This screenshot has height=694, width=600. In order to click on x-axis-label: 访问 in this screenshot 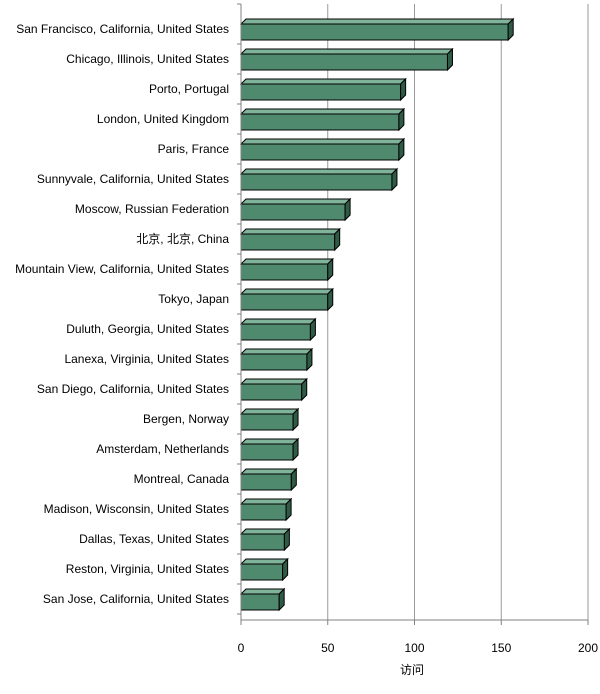, I will do `click(412, 670)`.